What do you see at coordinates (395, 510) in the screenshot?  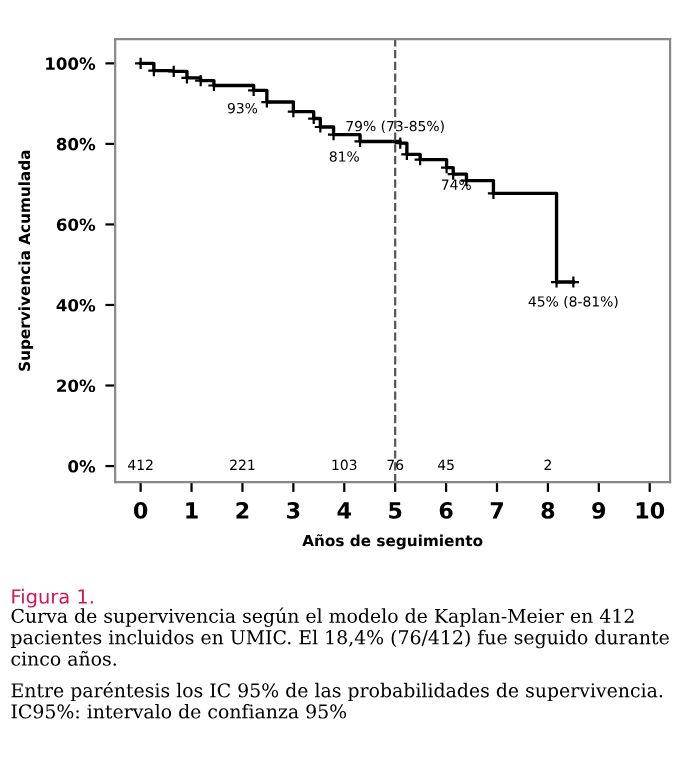 I see `x-tick-label: 5` at bounding box center [395, 510].